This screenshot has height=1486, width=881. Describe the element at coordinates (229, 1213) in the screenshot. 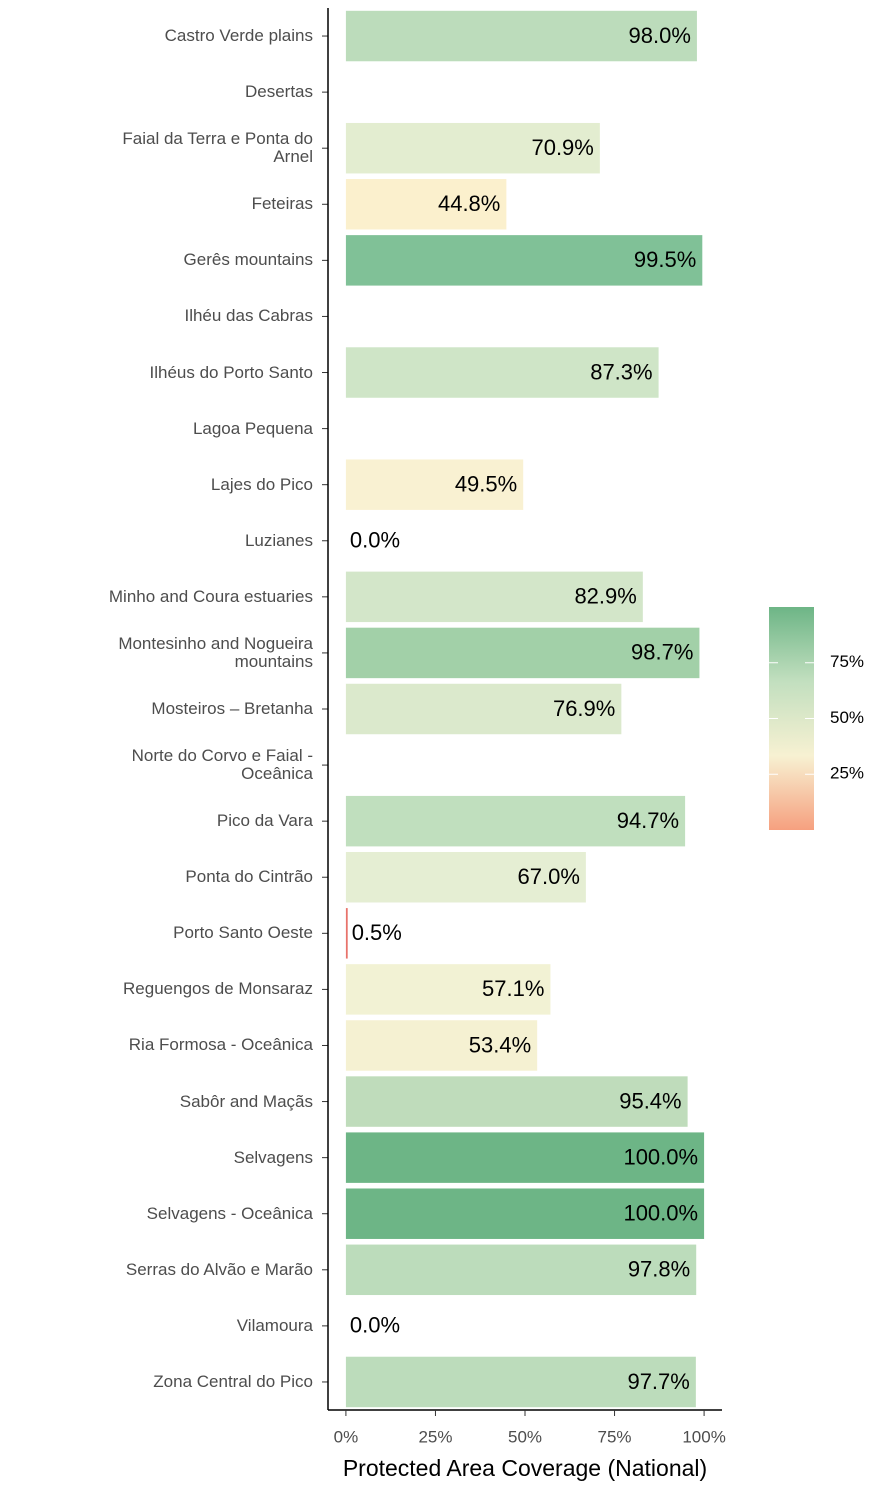

I see `y-tick-label: Selvagens - Oceânica` at that location.